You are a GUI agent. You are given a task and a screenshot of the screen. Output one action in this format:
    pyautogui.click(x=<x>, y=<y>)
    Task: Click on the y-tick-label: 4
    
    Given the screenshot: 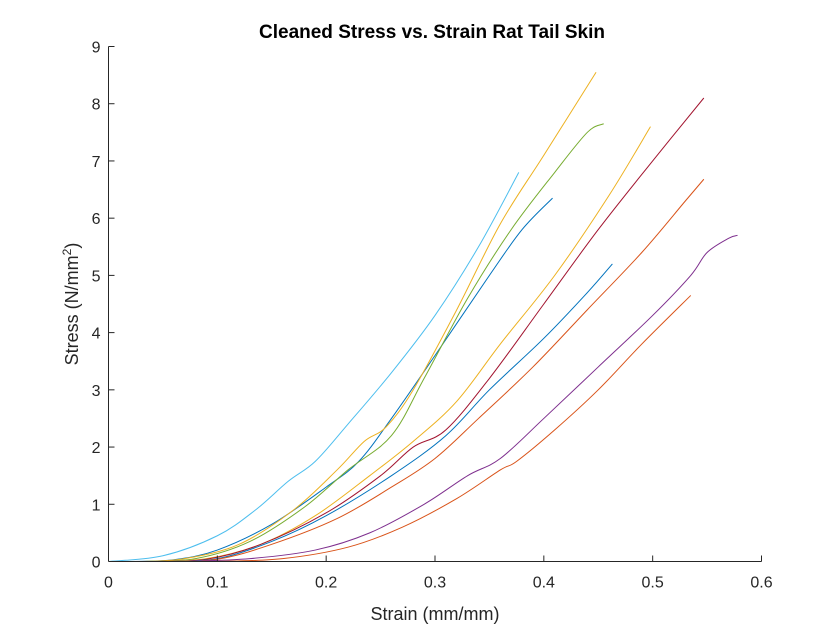 What is the action you would take?
    pyautogui.click(x=96, y=334)
    